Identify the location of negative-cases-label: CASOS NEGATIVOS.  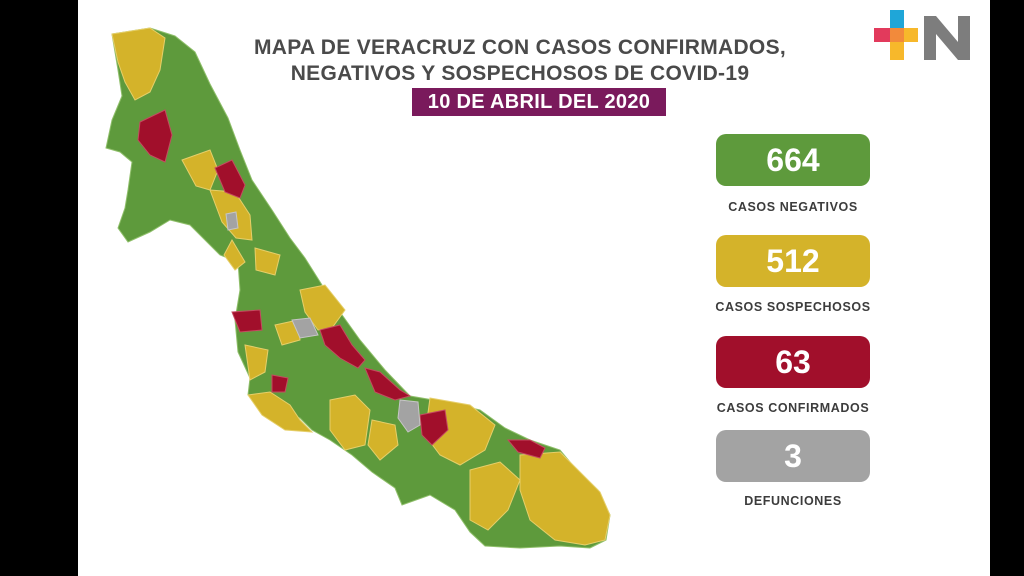
(793, 207).